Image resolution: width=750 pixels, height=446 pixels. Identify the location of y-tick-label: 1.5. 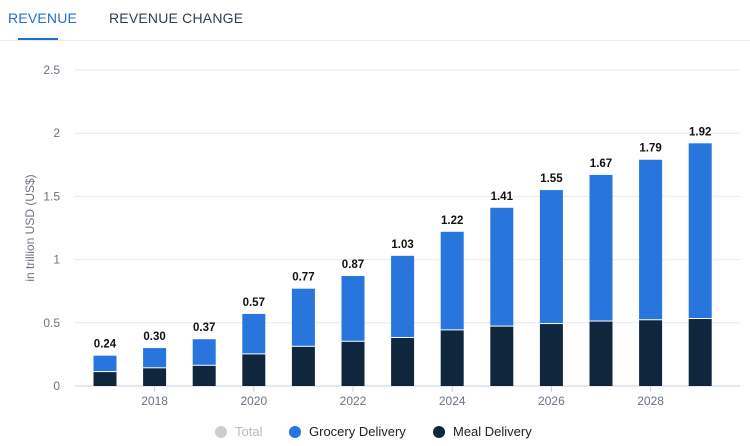
(51, 196).